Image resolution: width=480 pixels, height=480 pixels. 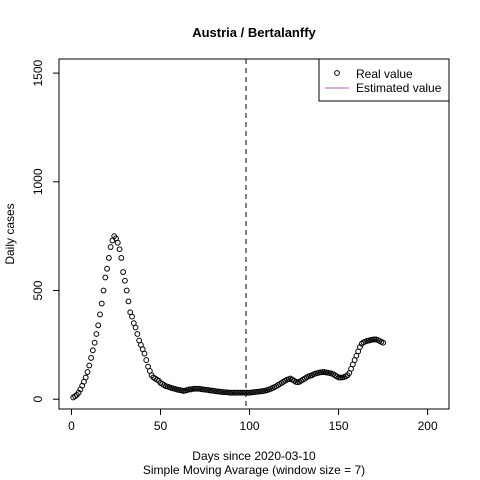 What do you see at coordinates (384, 74) in the screenshot?
I see `legend-label-real-value: Real value` at bounding box center [384, 74].